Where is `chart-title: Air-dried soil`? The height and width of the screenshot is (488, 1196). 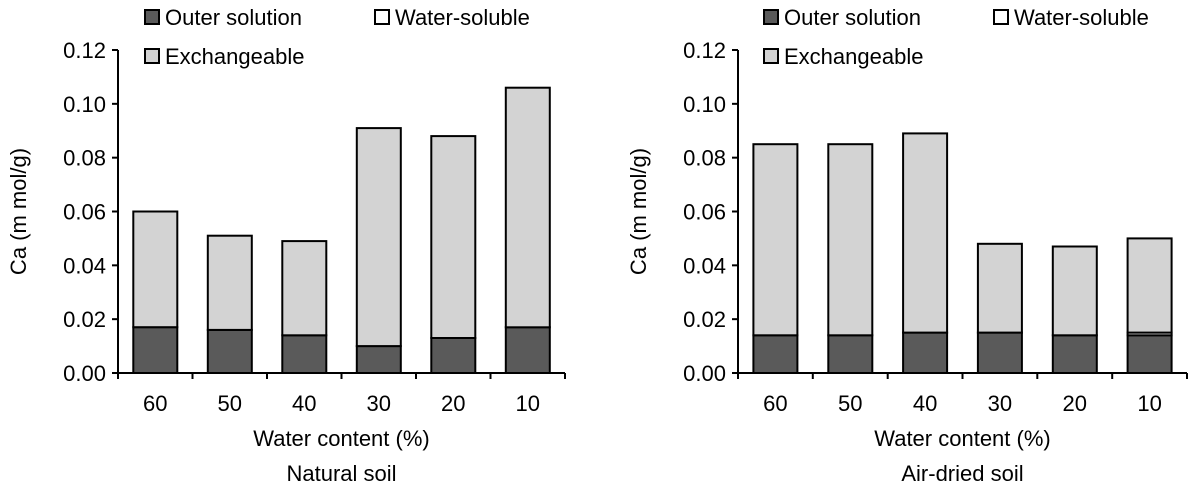 chart-title: Air-dried soil is located at coordinates (962, 473).